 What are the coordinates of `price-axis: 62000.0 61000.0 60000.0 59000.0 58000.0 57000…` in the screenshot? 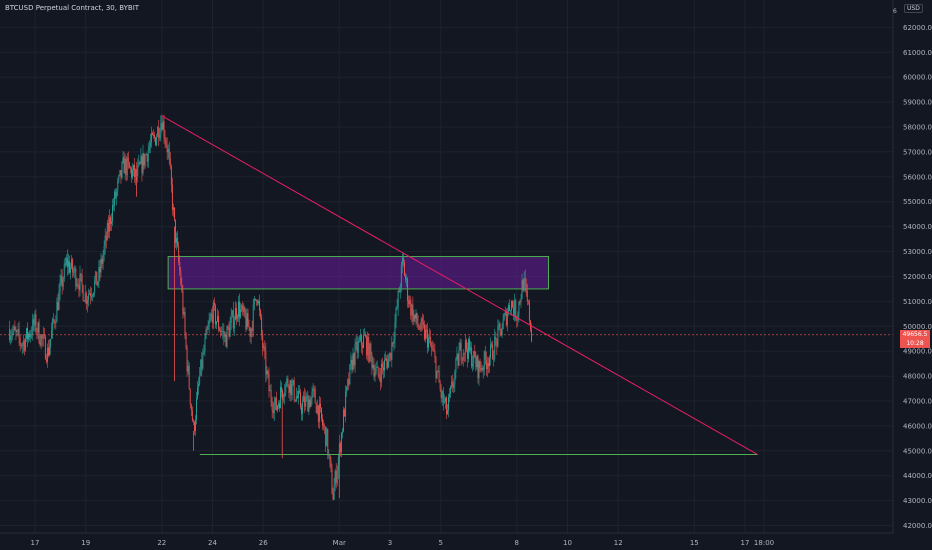 It's located at (917, 277).